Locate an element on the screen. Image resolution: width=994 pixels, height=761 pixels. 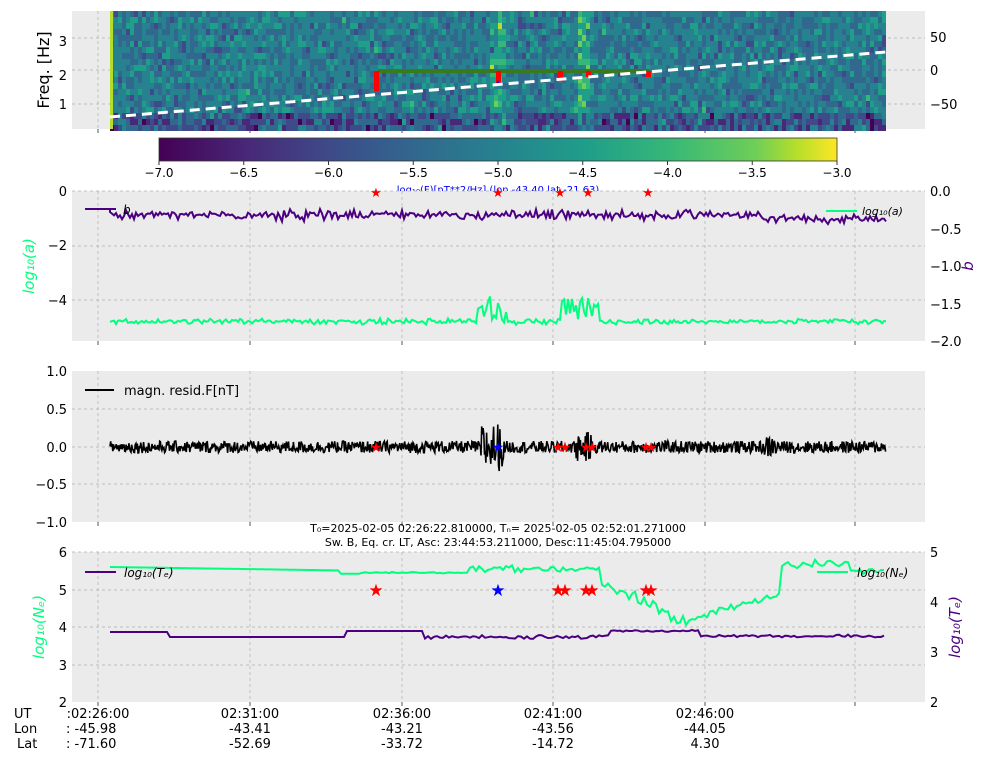
series-log10a-line is located at coordinates (498, 311).